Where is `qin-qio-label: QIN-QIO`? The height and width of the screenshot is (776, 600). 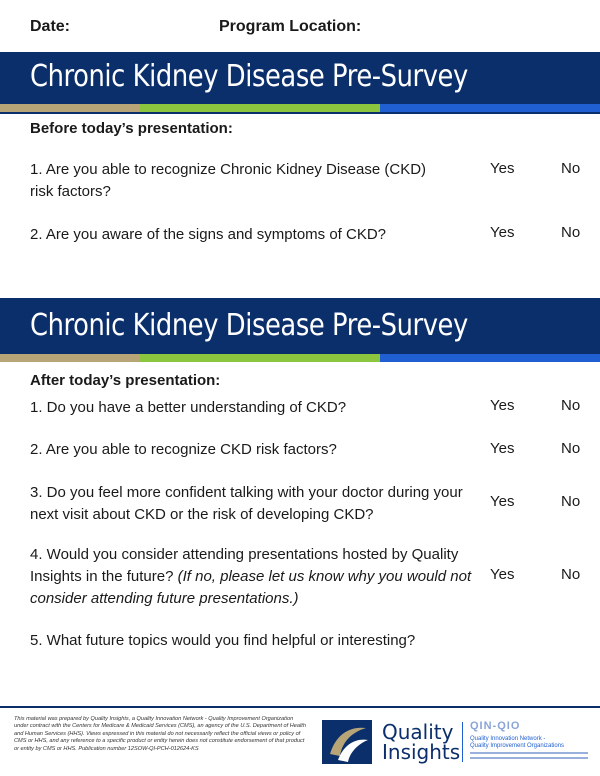 qin-qio-label: QIN-QIO is located at coordinates (495, 726).